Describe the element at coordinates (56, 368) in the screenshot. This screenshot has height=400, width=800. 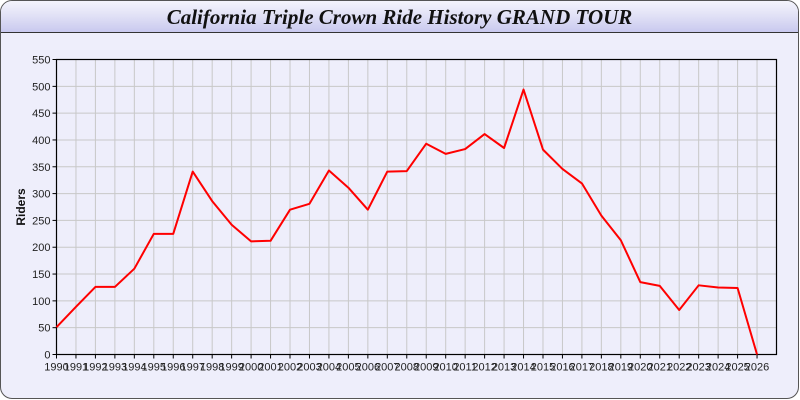
I see `x-tick-label: 1990` at that location.